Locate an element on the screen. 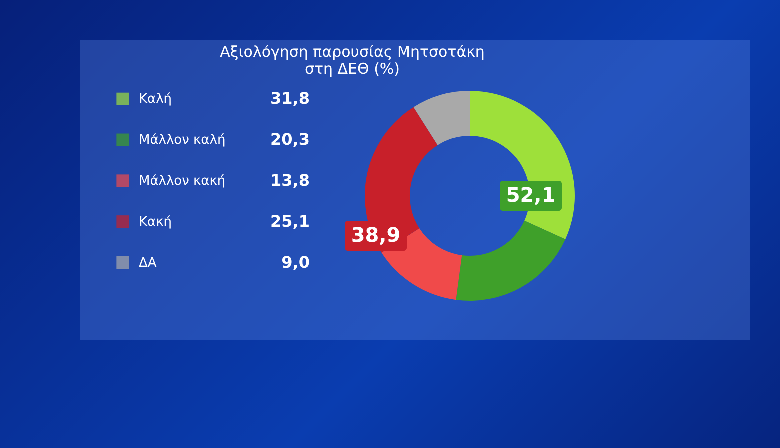  legend-label: Μάλλον καλή is located at coordinates (182, 140).